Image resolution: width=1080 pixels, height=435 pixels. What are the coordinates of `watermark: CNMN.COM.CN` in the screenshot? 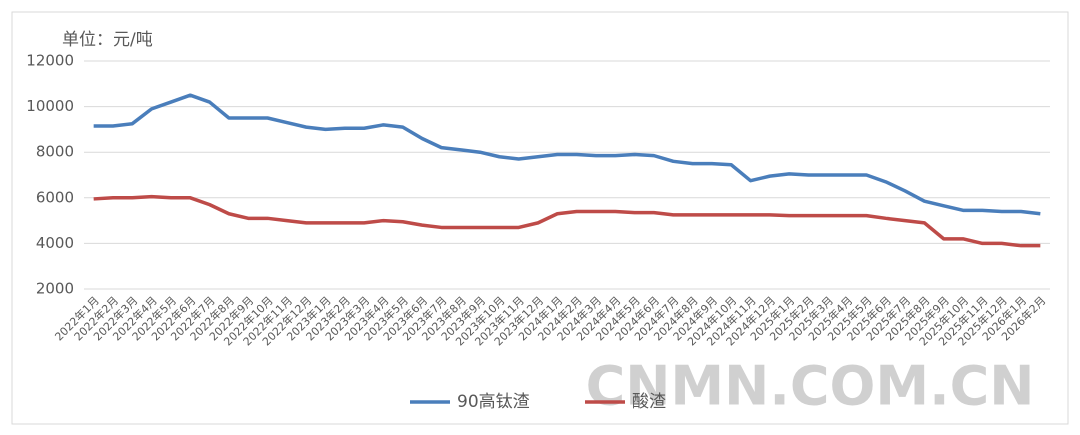 It's located at (810, 386).